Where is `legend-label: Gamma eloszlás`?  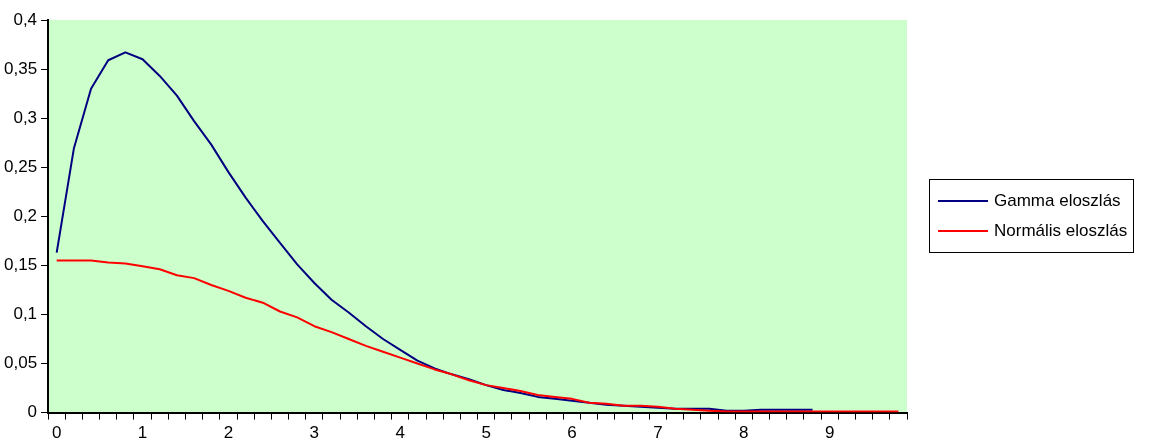
legend-label: Gamma eloszlás is located at coordinates (1057, 201).